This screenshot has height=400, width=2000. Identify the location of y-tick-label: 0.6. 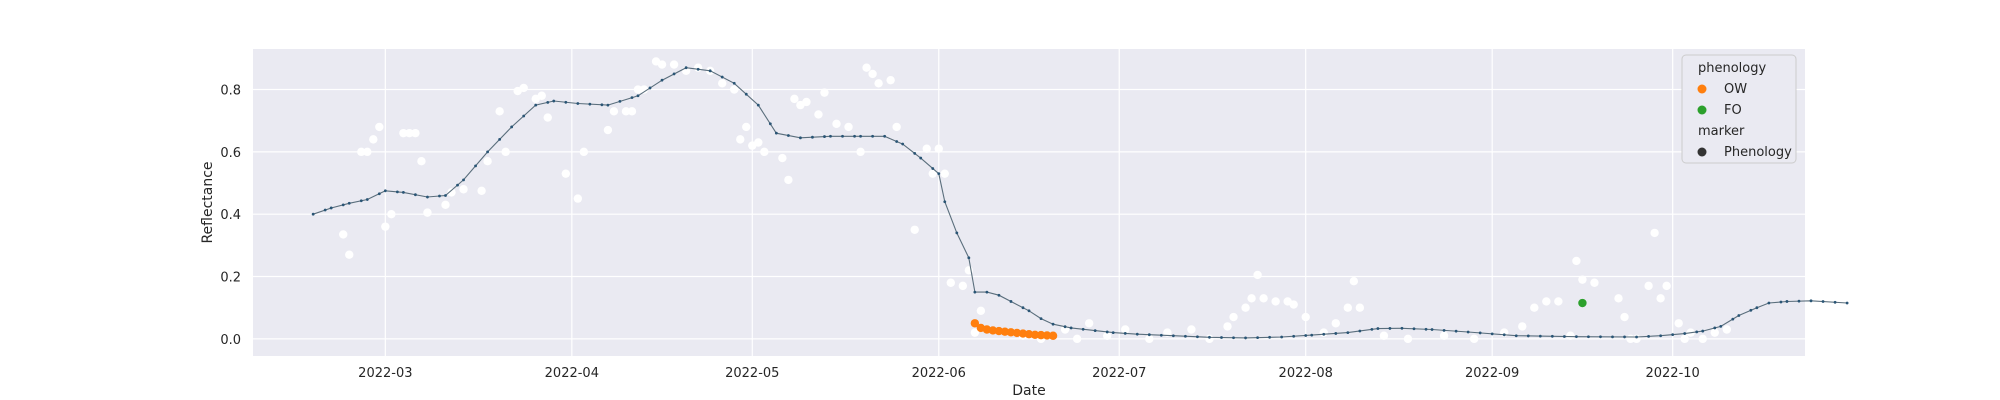
(230, 153).